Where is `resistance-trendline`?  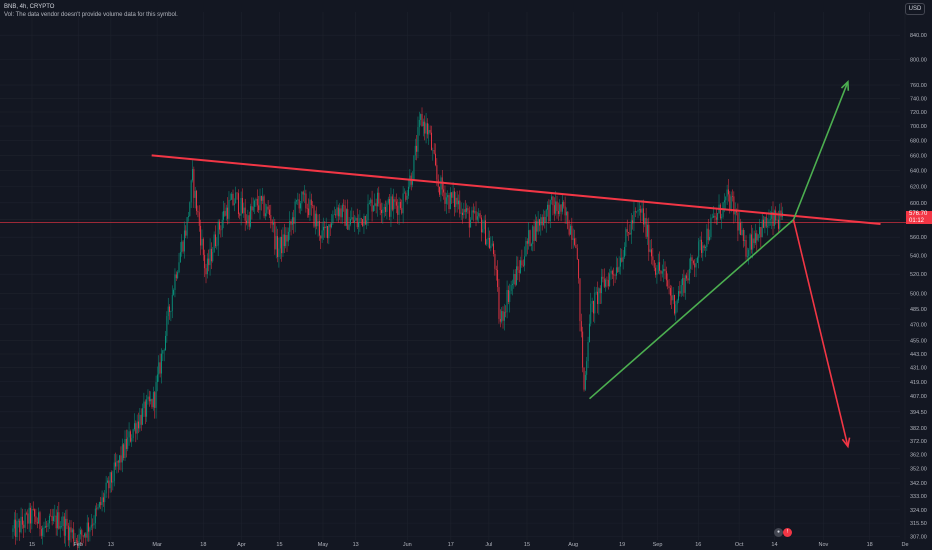
resistance-trendline is located at coordinates (516, 190).